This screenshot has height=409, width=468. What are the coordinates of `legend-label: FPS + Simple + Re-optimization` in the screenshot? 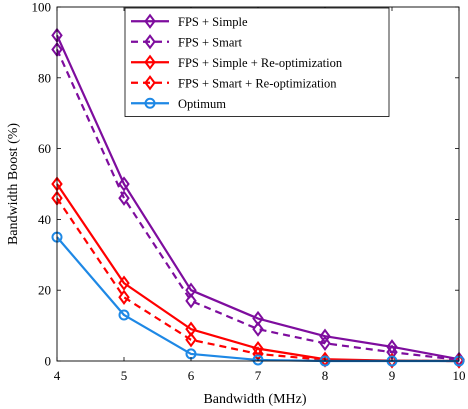 It's located at (260, 63).